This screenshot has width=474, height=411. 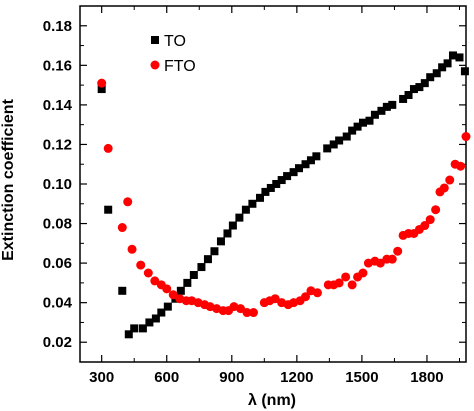 I want to click on y-tick-label: 0.18, so click(x=57, y=26).